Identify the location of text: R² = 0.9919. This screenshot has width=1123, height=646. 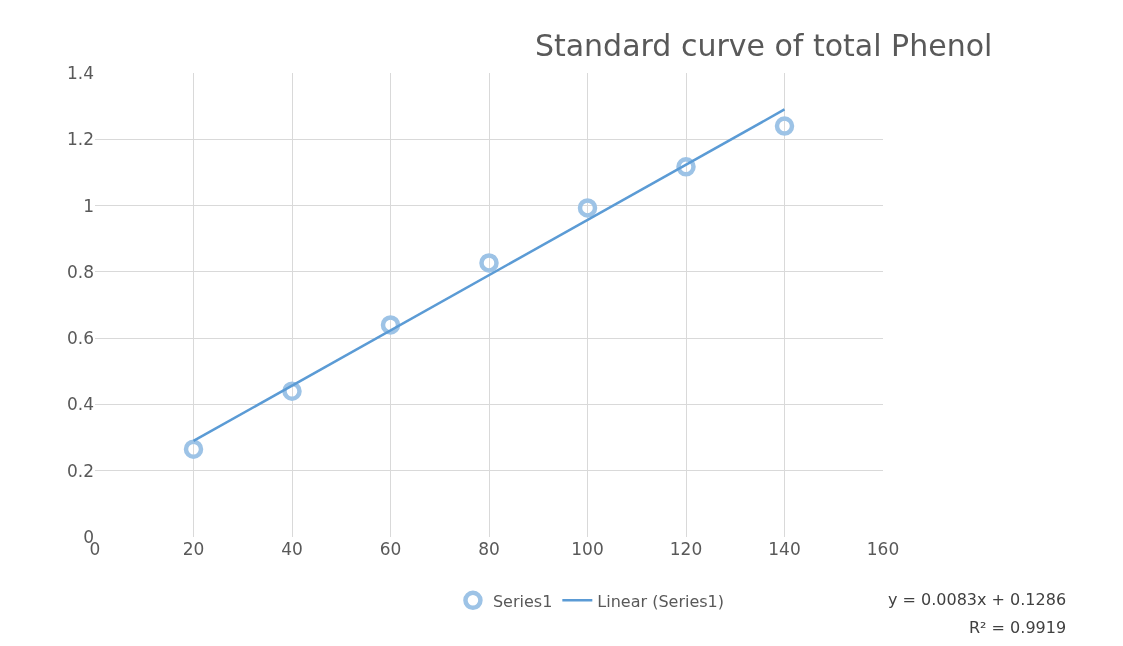
(1018, 627).